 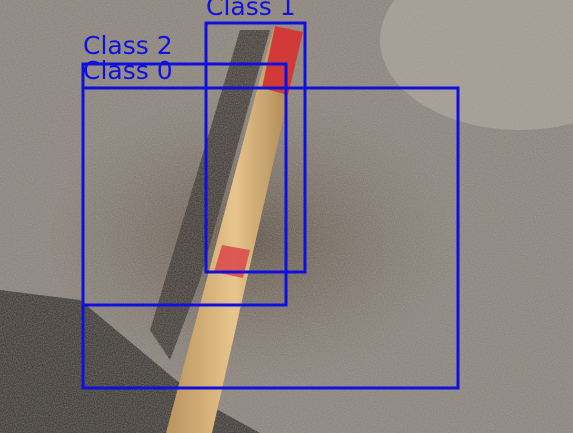 I want to click on class-label: Class 0, so click(x=128, y=70).